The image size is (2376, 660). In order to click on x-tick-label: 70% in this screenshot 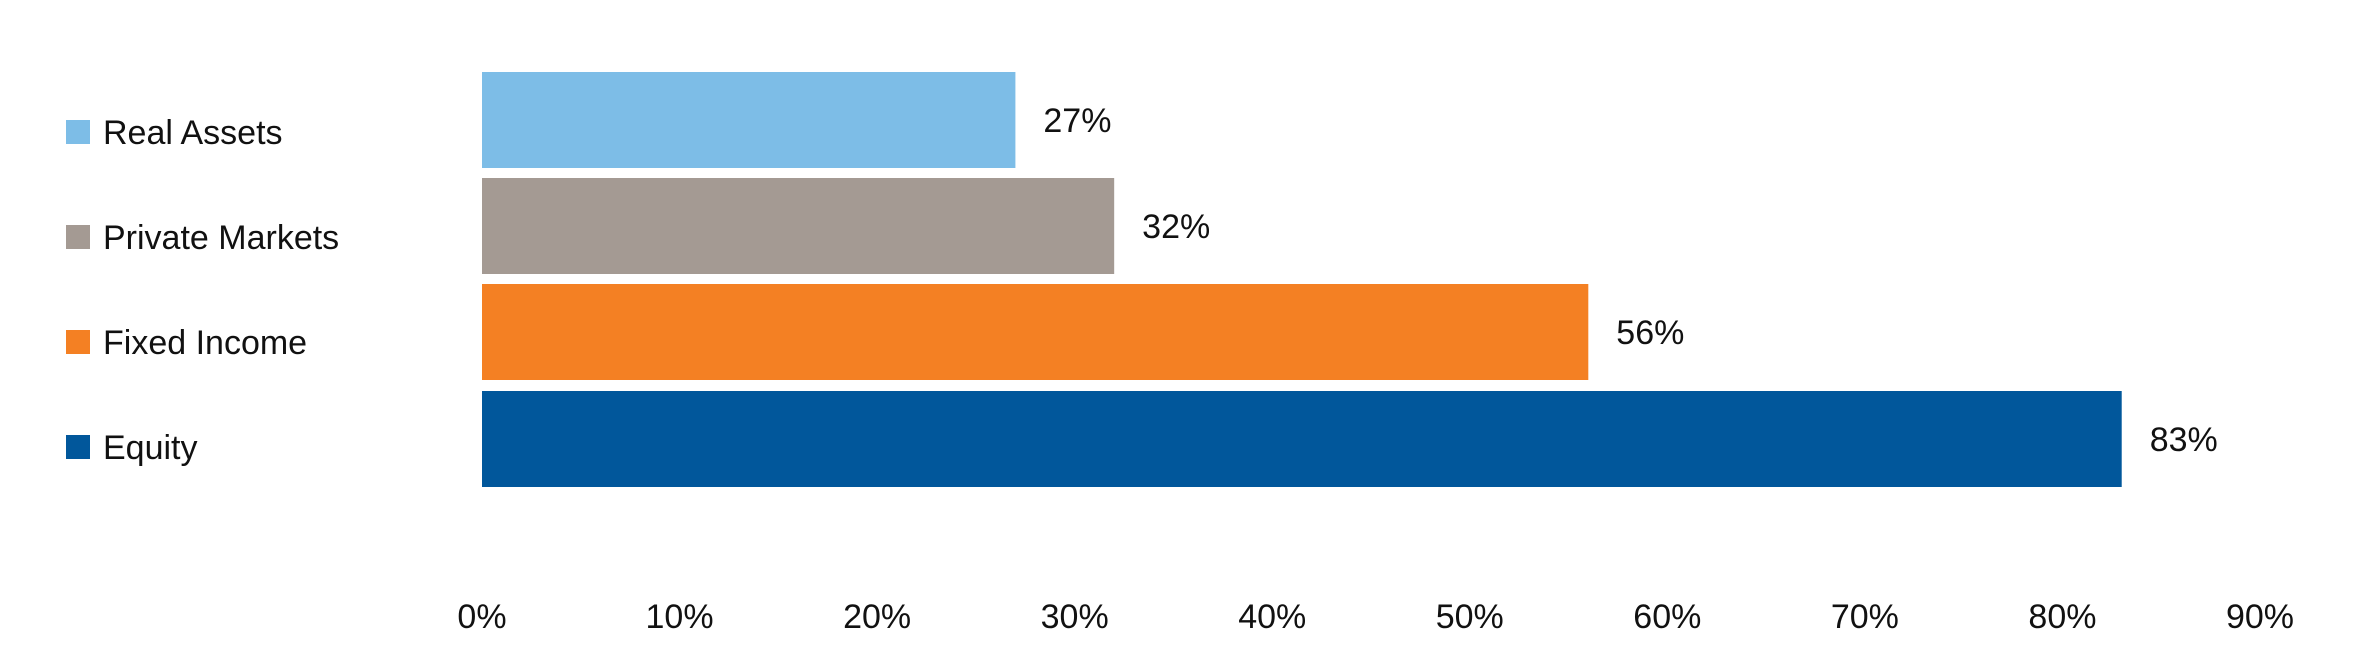, I will do `click(1865, 617)`.